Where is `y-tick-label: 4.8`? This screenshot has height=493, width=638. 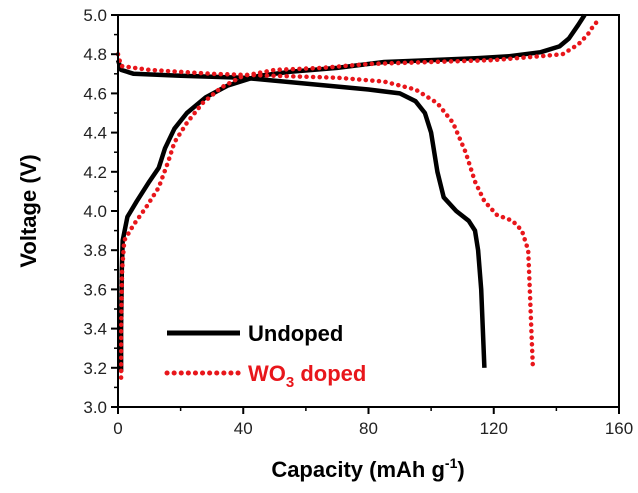 y-tick-label: 4.8 is located at coordinates (95, 54).